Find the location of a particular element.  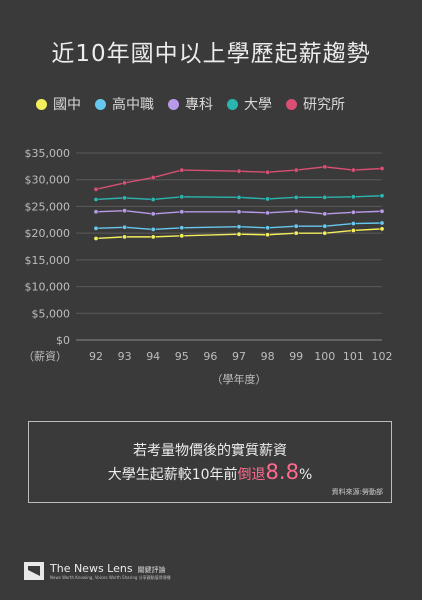

y-tick-label: $20,000 is located at coordinates (48, 233).